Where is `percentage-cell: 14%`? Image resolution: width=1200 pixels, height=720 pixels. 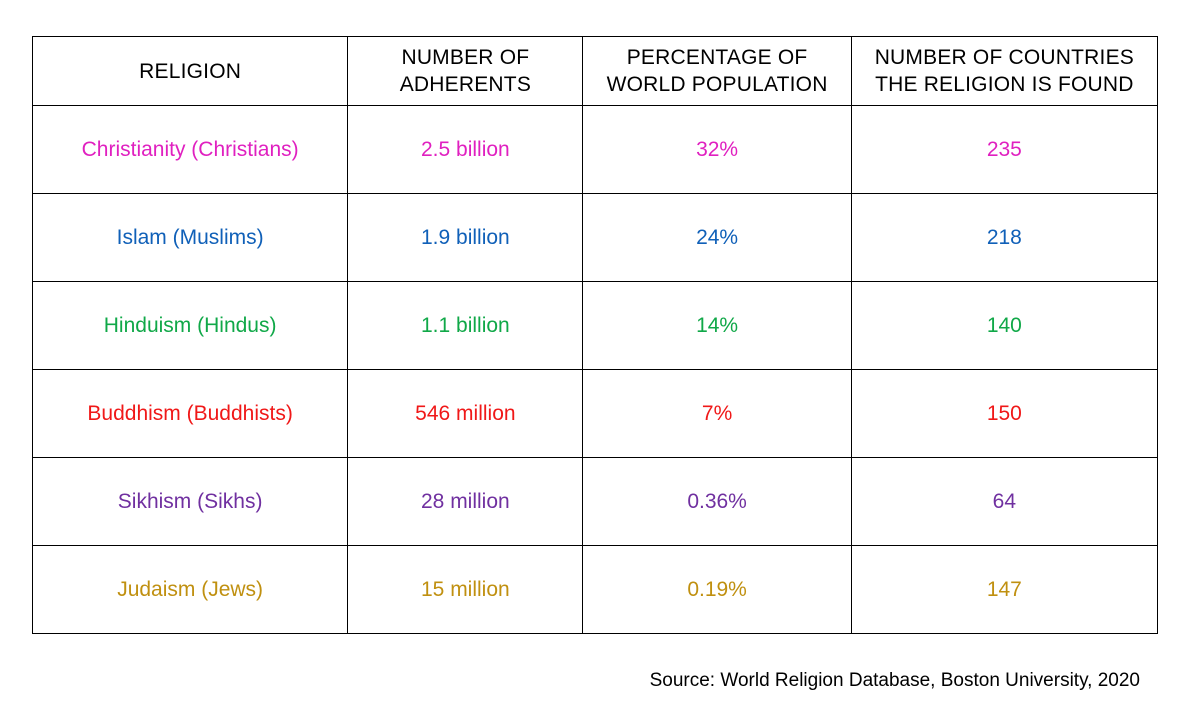
percentage-cell: 14% is located at coordinates (717, 325).